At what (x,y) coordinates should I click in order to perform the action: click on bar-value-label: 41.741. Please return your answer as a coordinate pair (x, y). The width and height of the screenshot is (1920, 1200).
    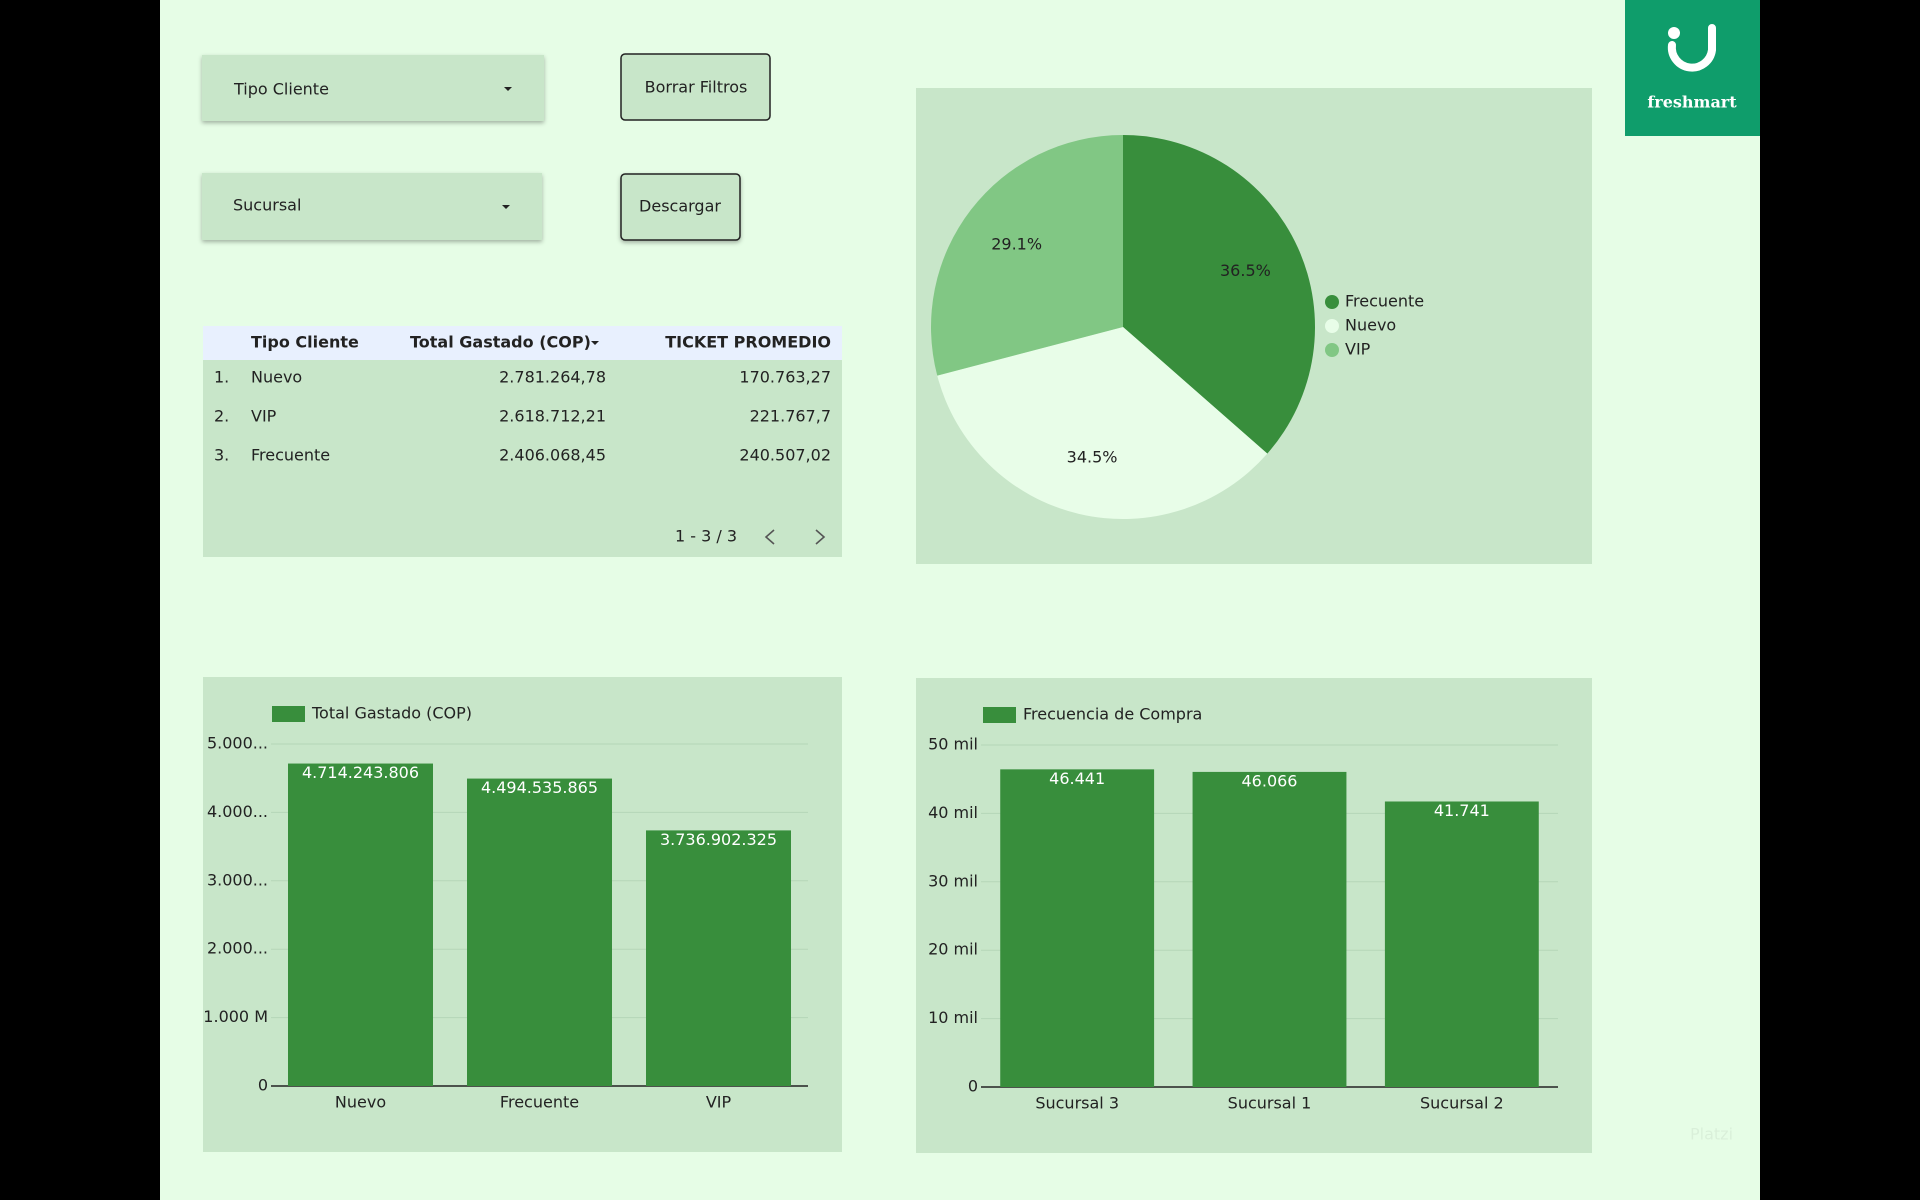
    Looking at the image, I should click on (1462, 810).